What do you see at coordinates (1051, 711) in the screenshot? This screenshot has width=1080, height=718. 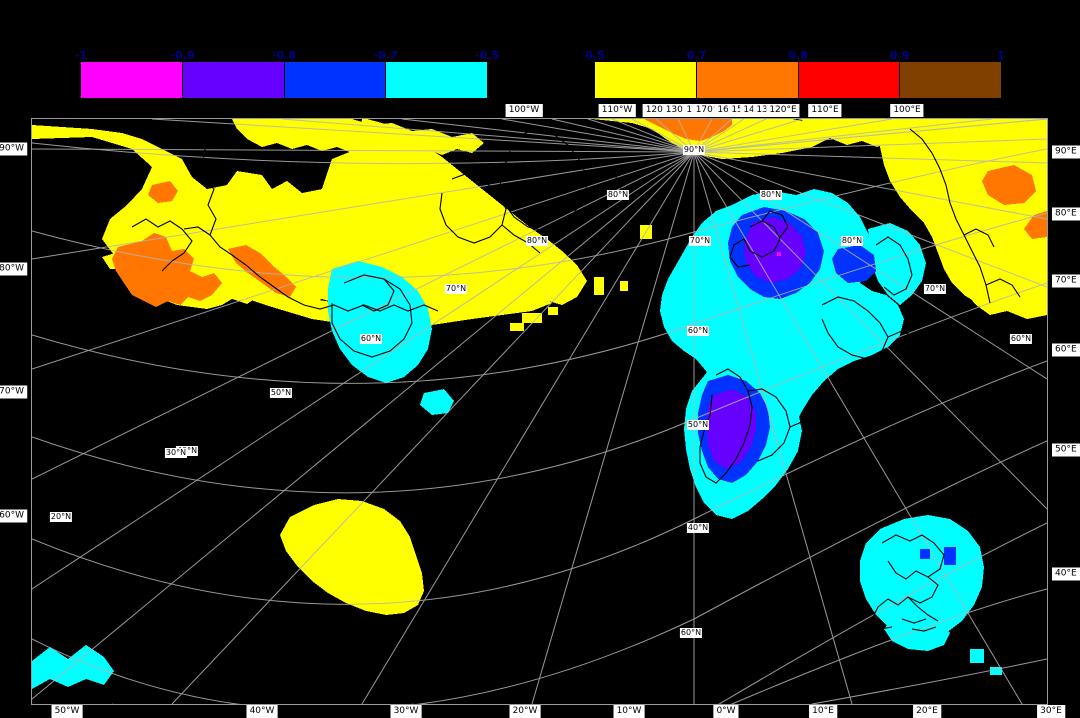 I see `axis-tick-label: 30°E` at bounding box center [1051, 711].